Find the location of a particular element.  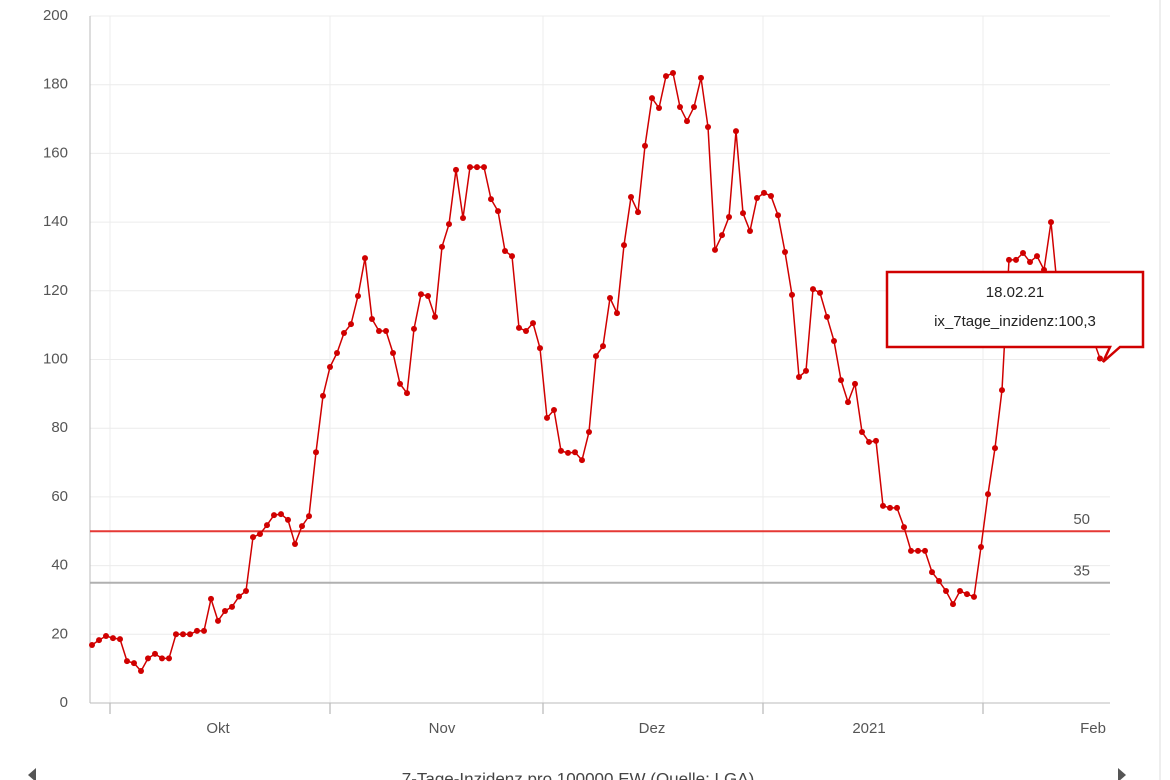

y-tick-label: 200 is located at coordinates (55, 15).